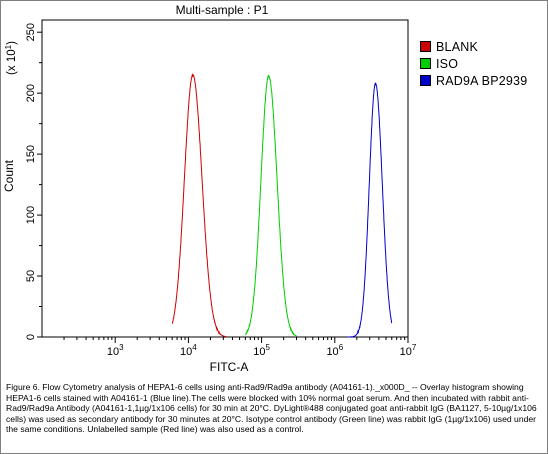  I want to click on y-tick-label: 200, so click(31, 93).